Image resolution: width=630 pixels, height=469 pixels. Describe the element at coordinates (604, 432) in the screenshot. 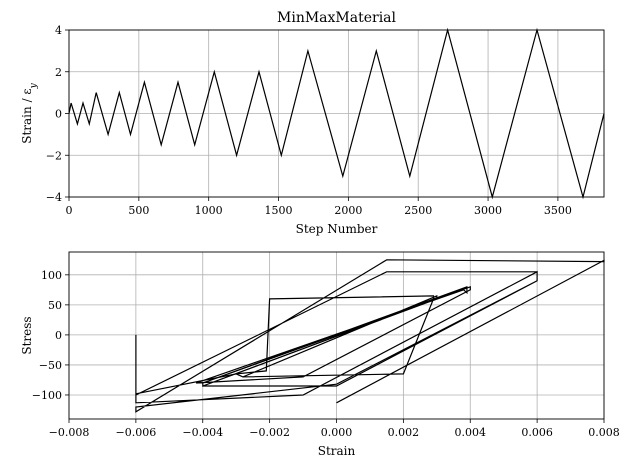

I see `x-tick-label: 0.008` at that location.